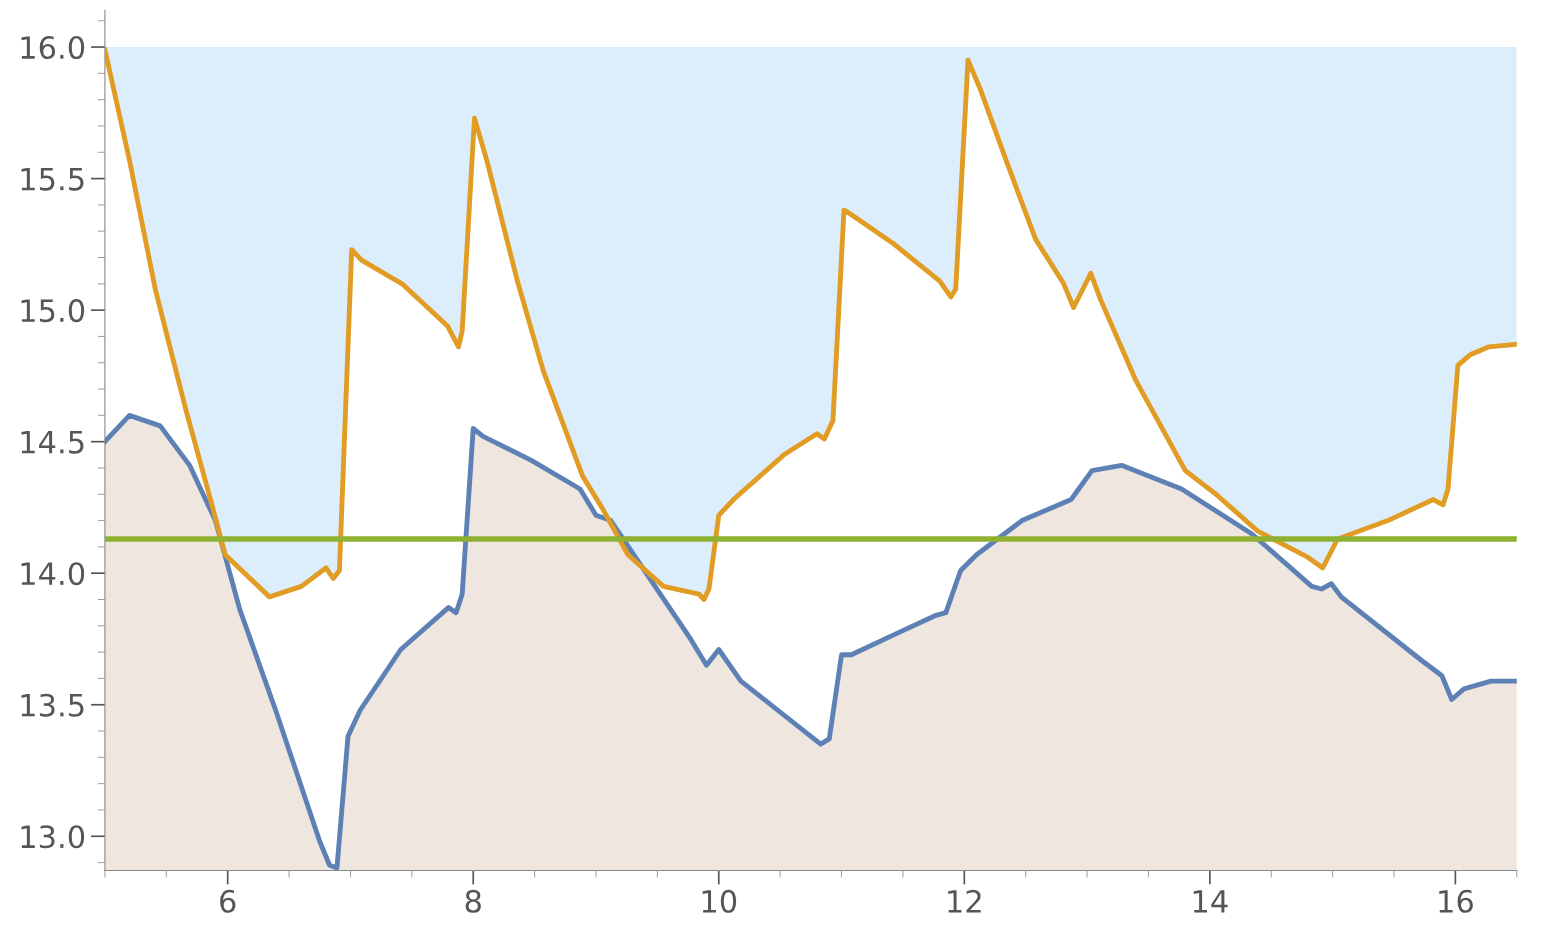 This screenshot has height=929, width=1543. Describe the element at coordinates (228, 901) in the screenshot. I see `x-tick-label: 6` at that location.